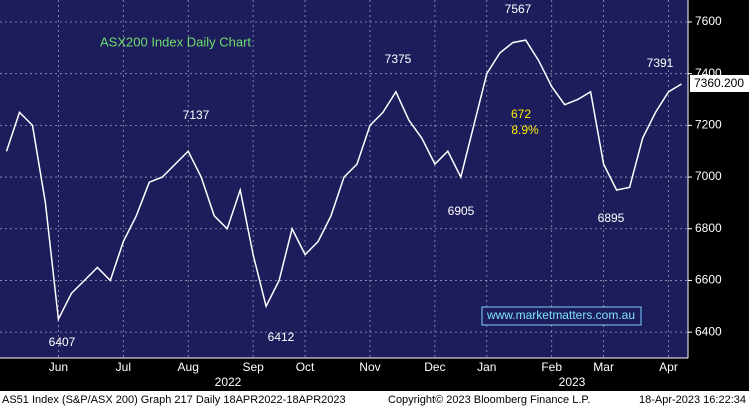 This screenshot has height=409, width=749. I want to click on axis-area, so click(718, 195).